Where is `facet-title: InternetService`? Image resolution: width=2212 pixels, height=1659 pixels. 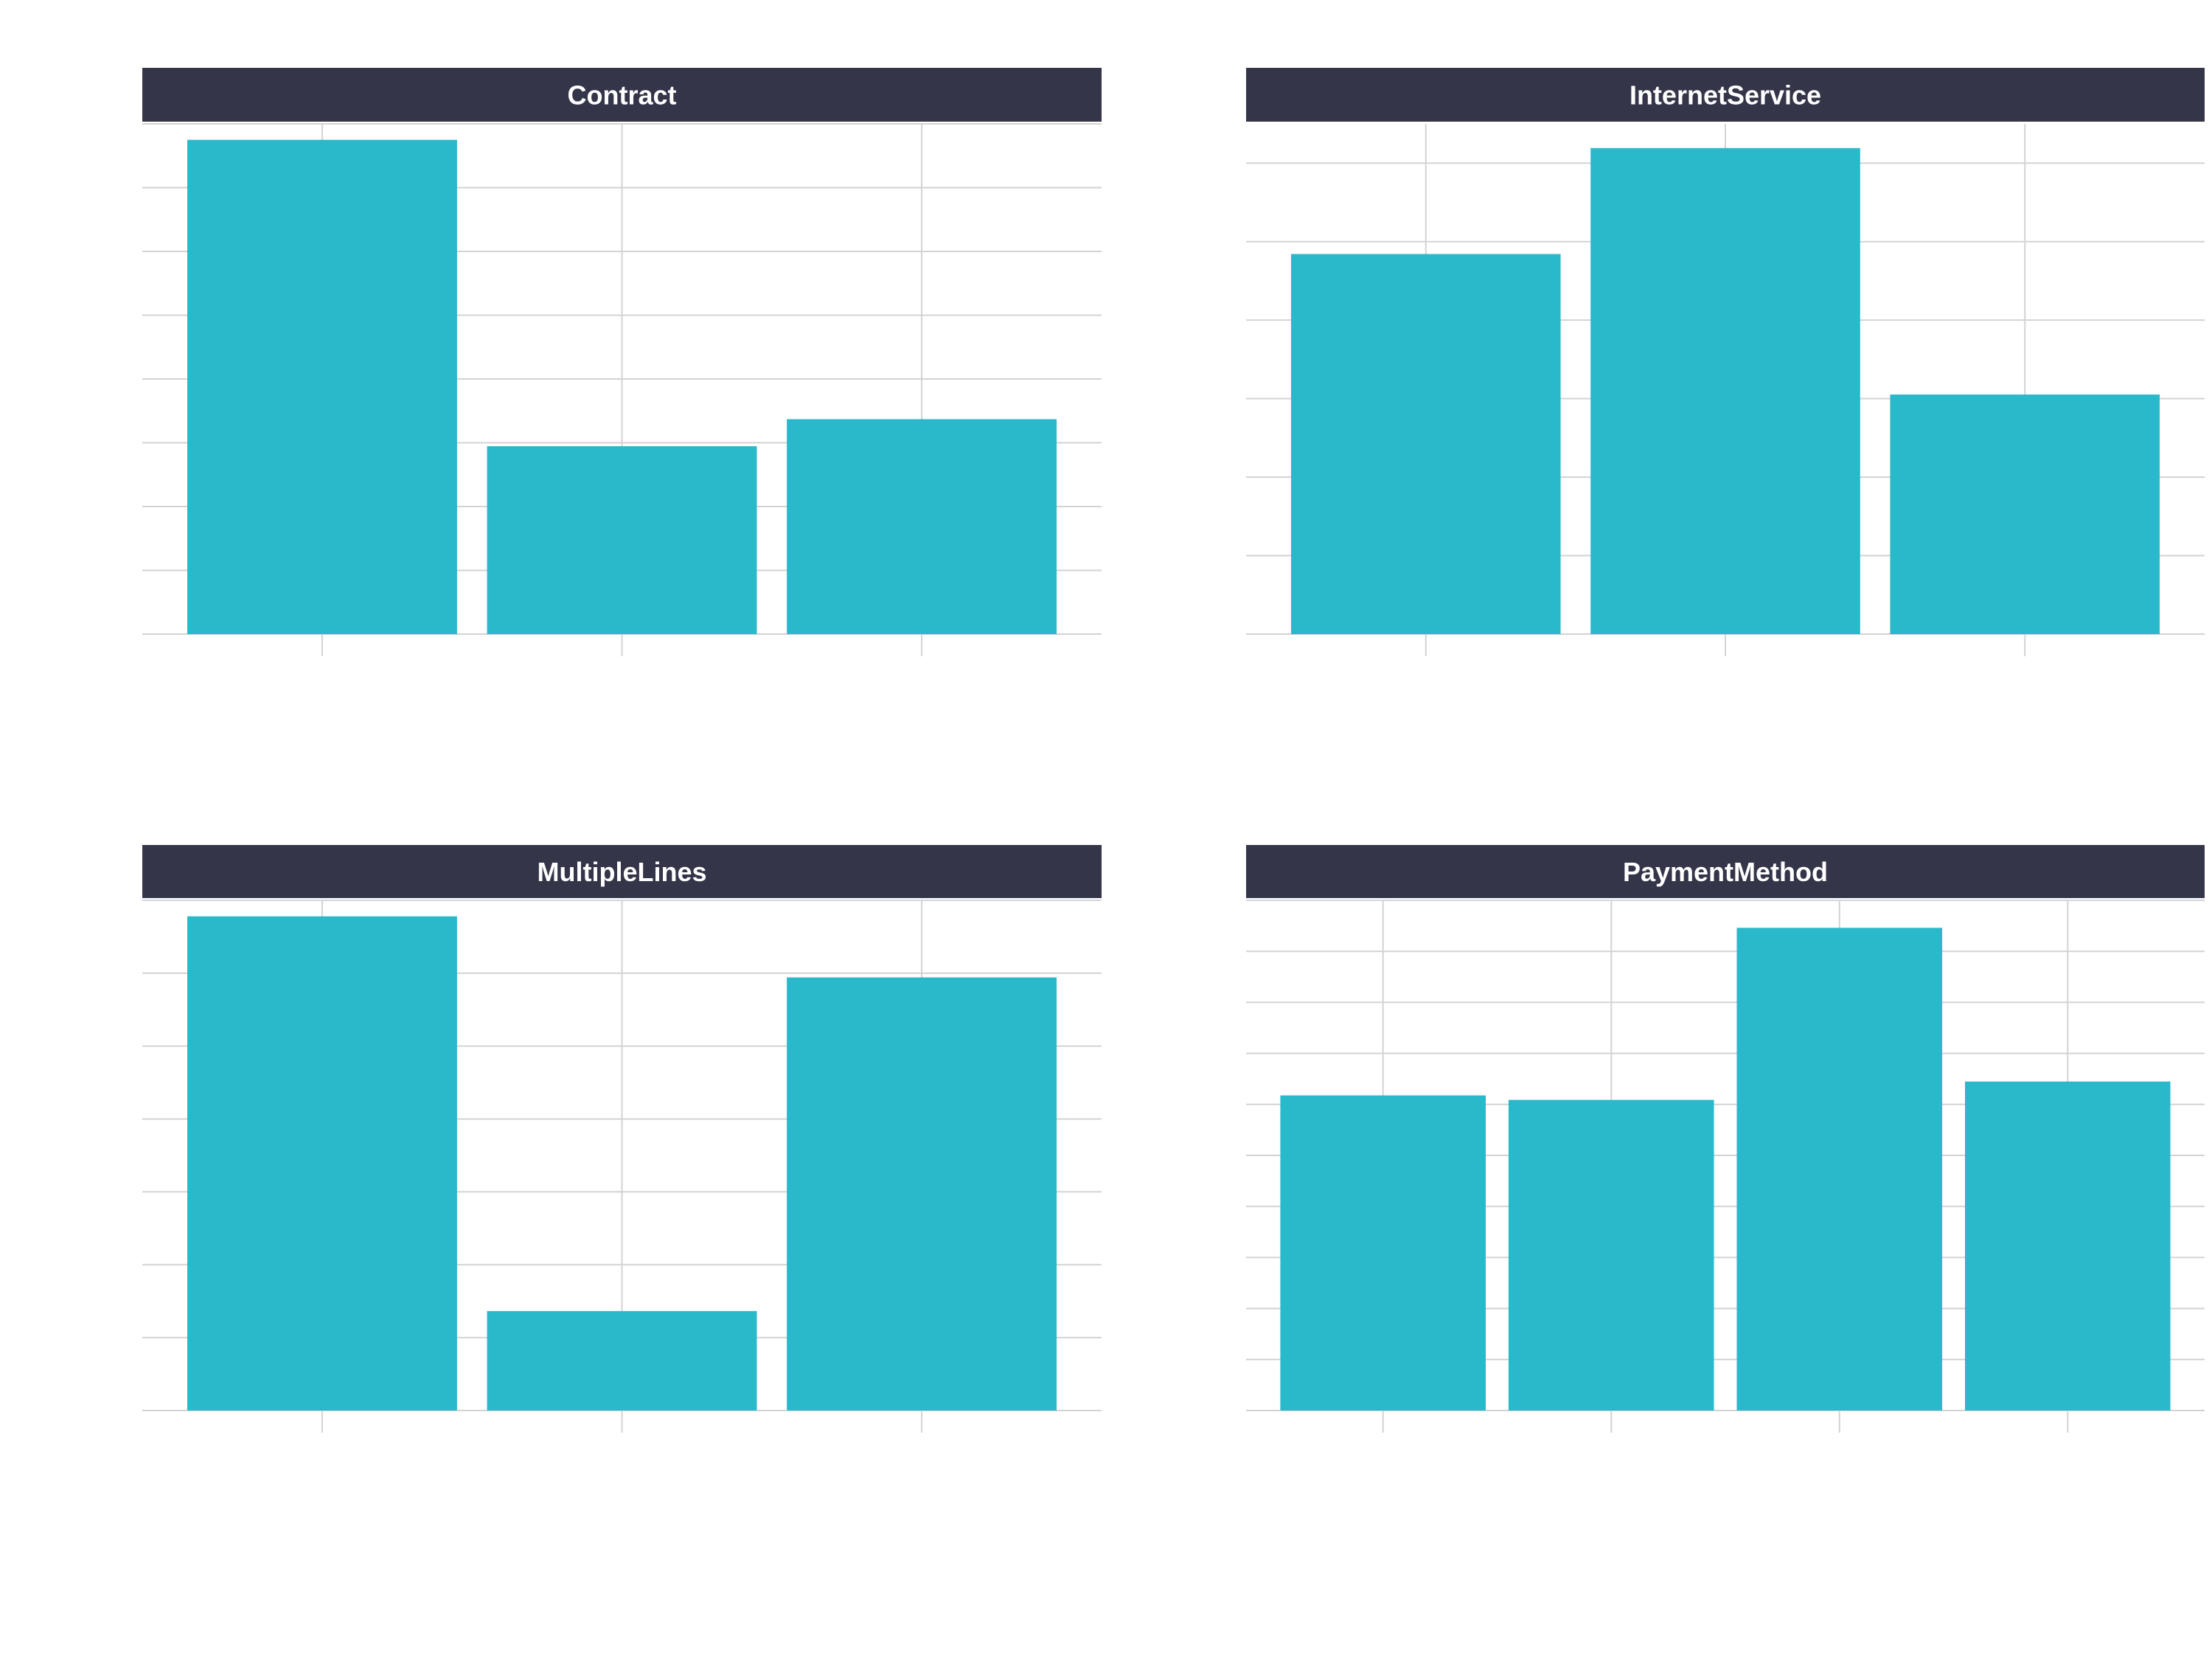 facet-title: InternetService is located at coordinates (1725, 95).